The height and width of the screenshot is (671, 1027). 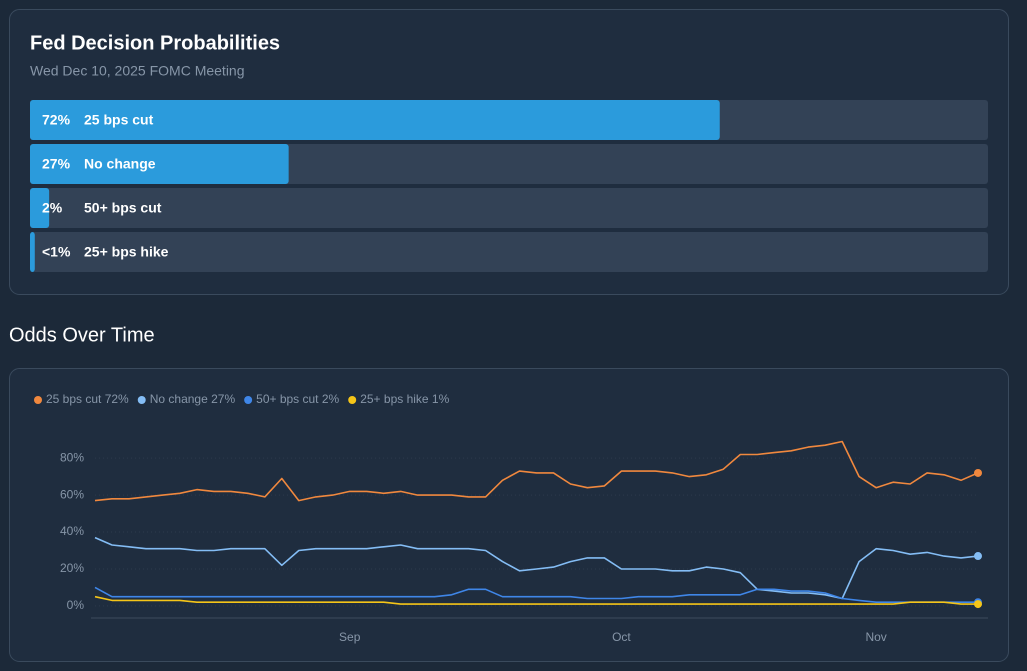 What do you see at coordinates (126, 252) in the screenshot?
I see `category-label: 25+ bps hike` at bounding box center [126, 252].